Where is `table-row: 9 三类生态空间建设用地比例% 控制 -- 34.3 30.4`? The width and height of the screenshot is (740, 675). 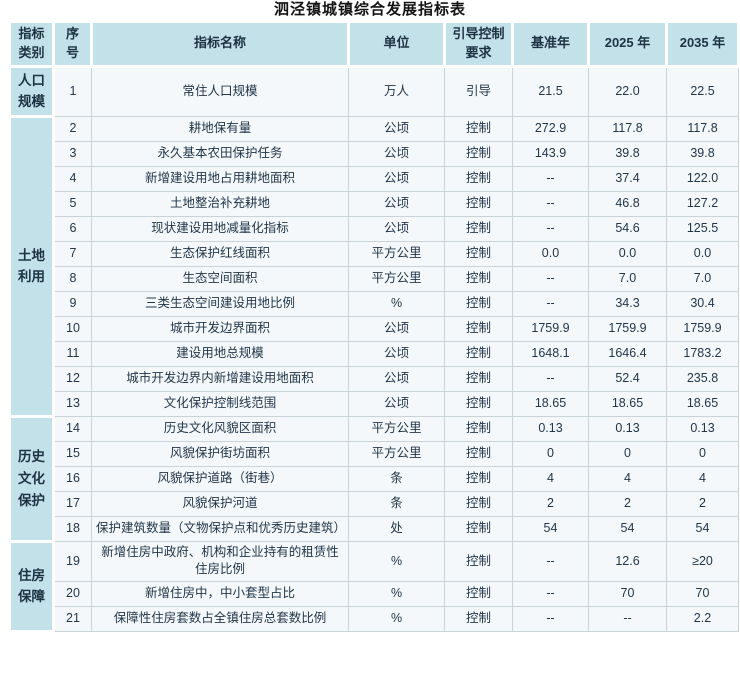
table-row: 9 三类生态空间建设用地比例% 控制 -- 34.3 30.4 is located at coordinates (374, 303).